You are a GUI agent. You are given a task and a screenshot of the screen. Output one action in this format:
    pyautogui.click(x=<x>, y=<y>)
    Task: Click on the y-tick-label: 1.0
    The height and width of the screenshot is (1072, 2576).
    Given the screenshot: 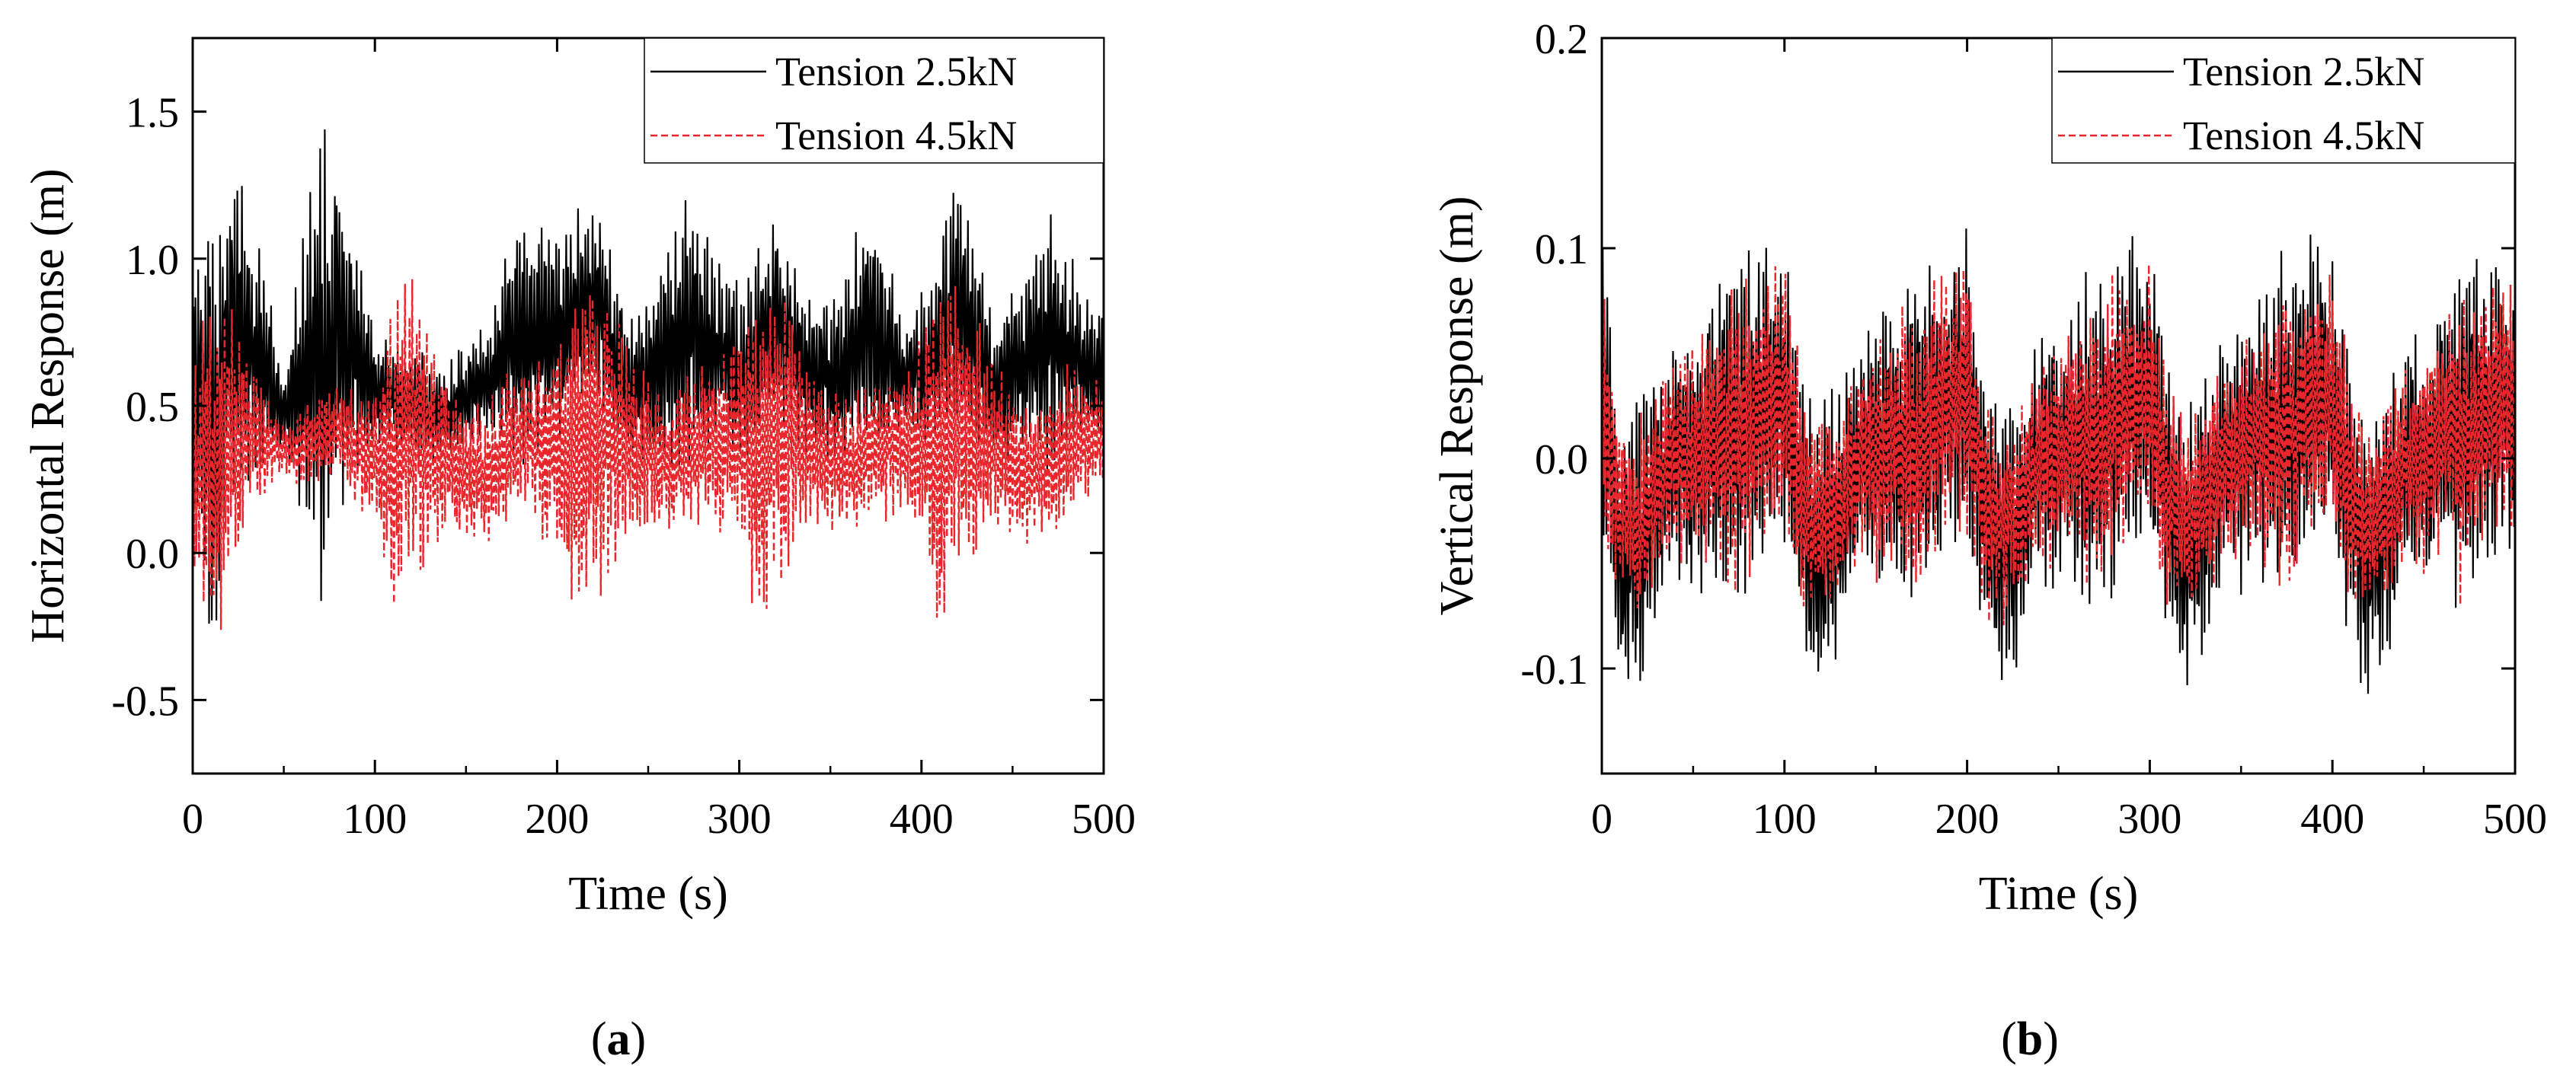 What is the action you would take?
    pyautogui.click(x=152, y=260)
    